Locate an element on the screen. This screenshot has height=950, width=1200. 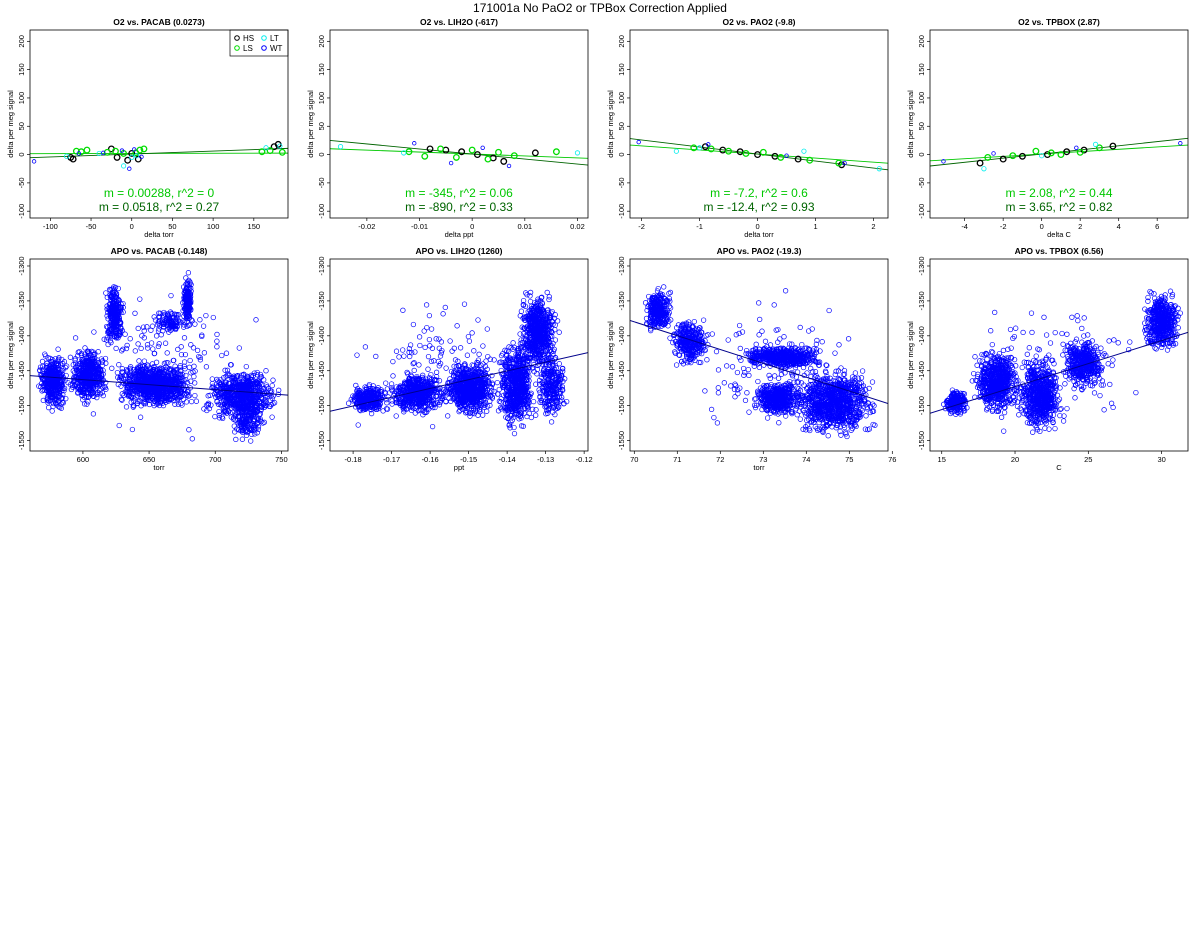
y-tick-label: 200 is located at coordinates (21, 41).